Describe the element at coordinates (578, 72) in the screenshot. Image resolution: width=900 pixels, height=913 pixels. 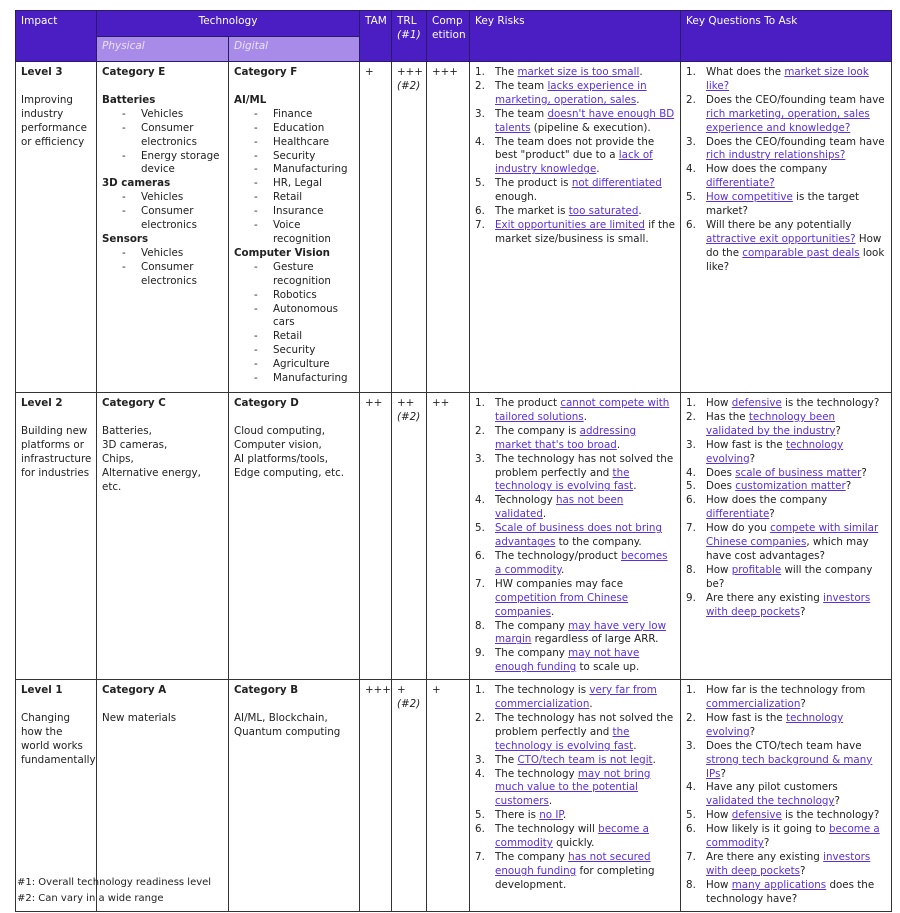
I see `link: market size is too small` at that location.